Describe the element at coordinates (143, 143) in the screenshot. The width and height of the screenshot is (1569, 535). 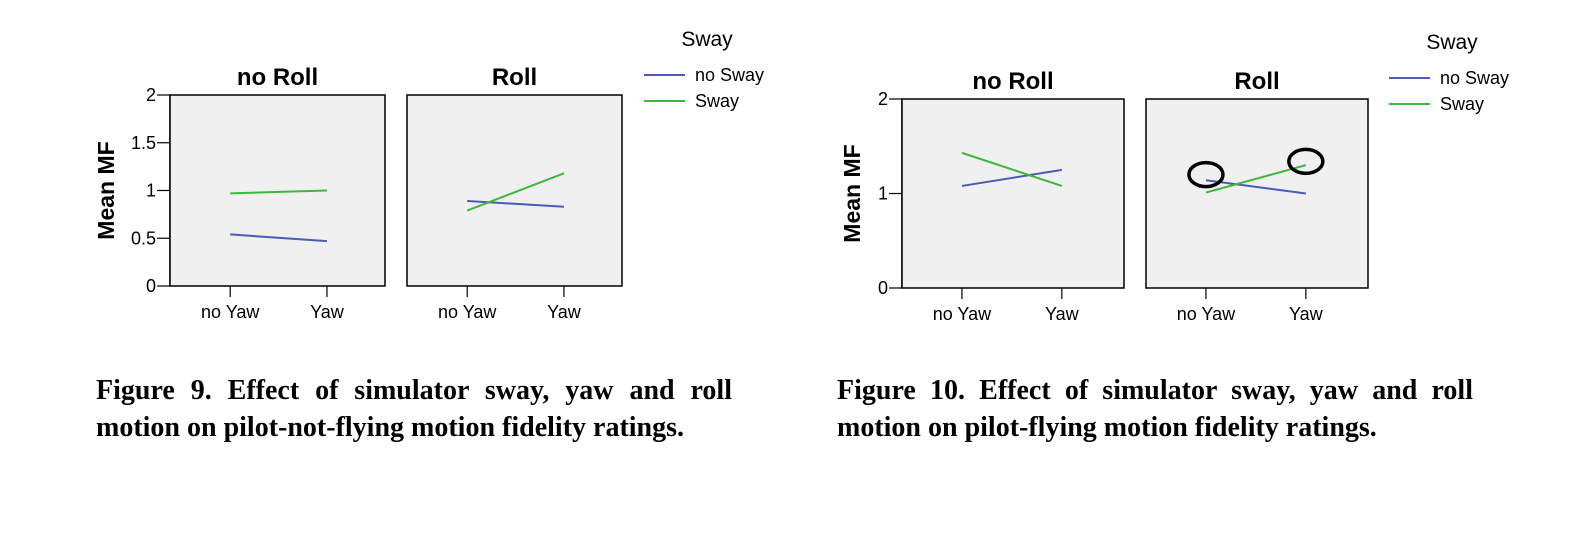
I see `y-tick-label: 1.5` at that location.